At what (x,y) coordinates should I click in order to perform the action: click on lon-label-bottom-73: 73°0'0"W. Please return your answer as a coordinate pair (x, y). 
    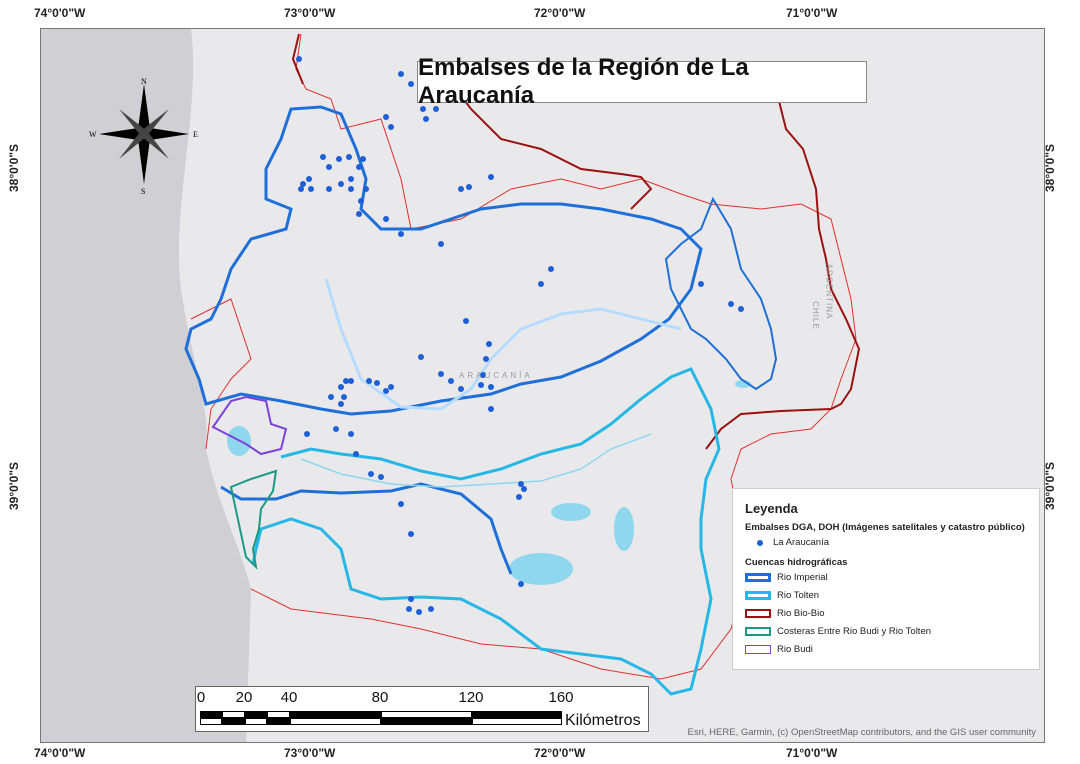
    Looking at the image, I should click on (310, 753).